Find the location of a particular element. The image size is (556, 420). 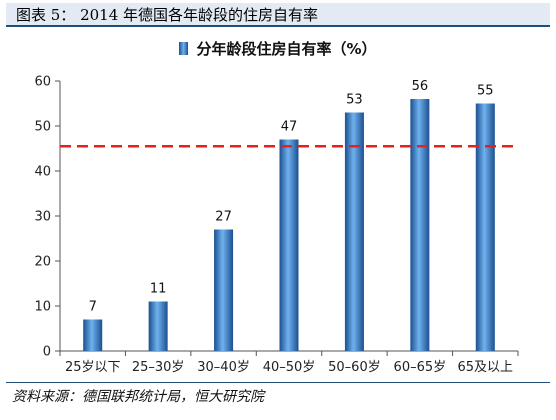

x-tick-label: 30–40岁 is located at coordinates (223, 367).